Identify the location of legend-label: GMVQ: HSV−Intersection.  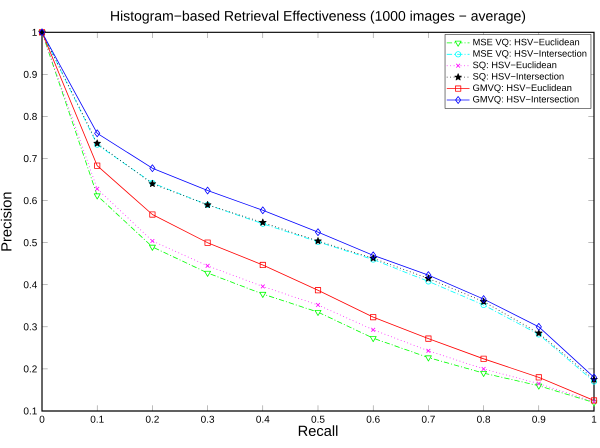
(526, 100).